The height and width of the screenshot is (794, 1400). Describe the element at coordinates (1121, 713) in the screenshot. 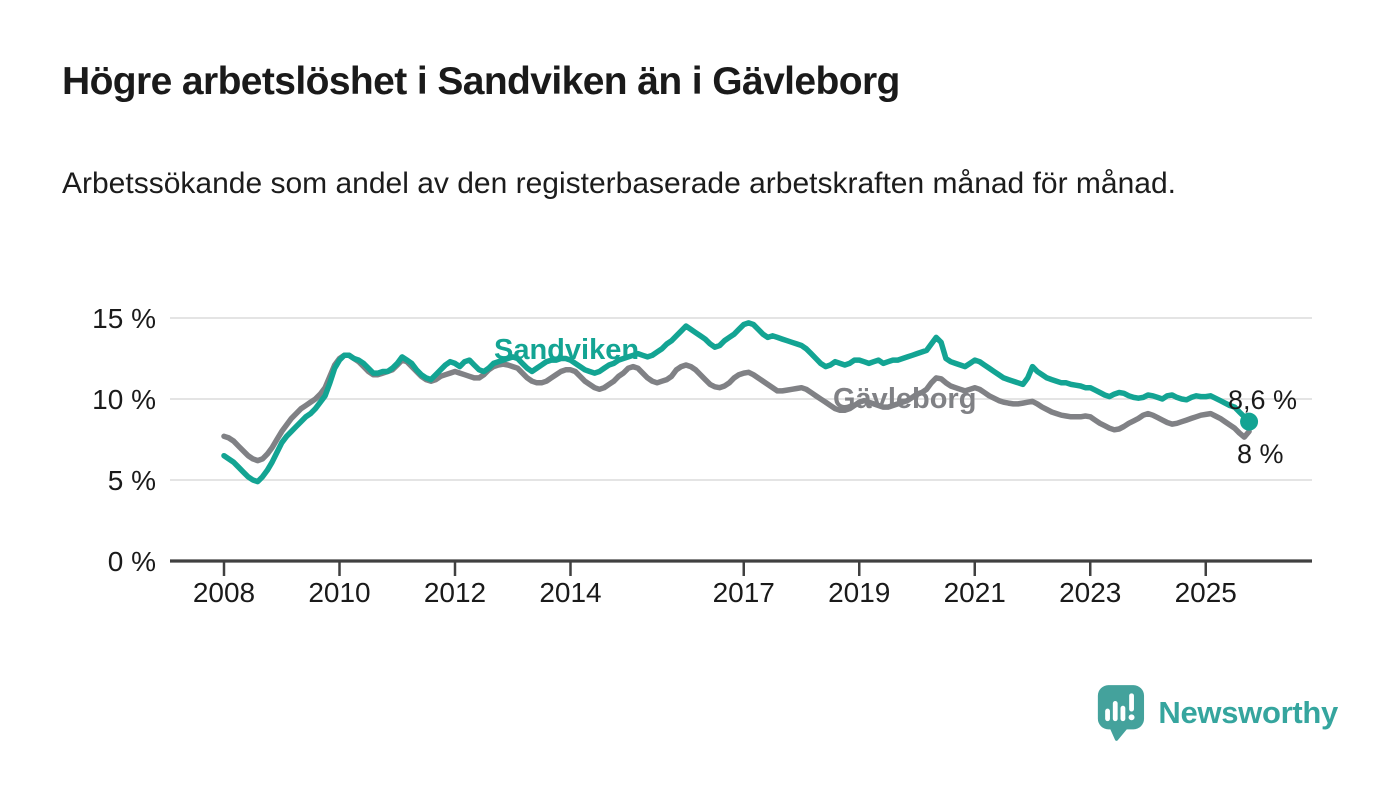

I see `newsworthy-logo-icon` at that location.